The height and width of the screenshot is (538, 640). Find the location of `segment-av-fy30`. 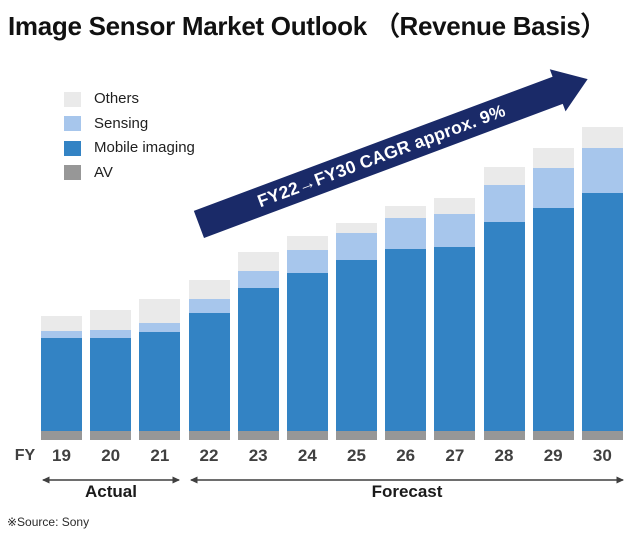

segment-av-fy30 is located at coordinates (602, 435).